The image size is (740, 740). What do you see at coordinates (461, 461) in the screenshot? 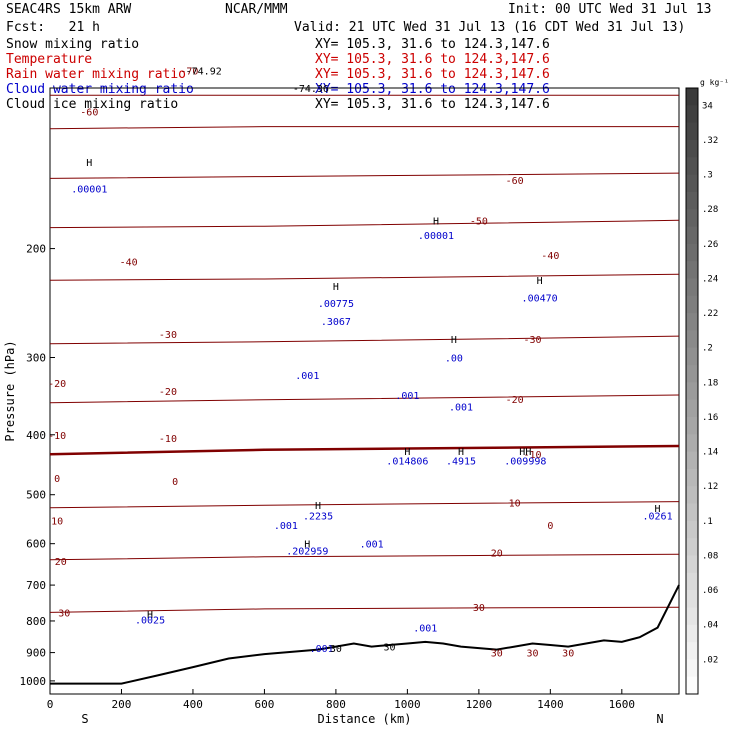
I see `max-label: .4915` at bounding box center [461, 461].